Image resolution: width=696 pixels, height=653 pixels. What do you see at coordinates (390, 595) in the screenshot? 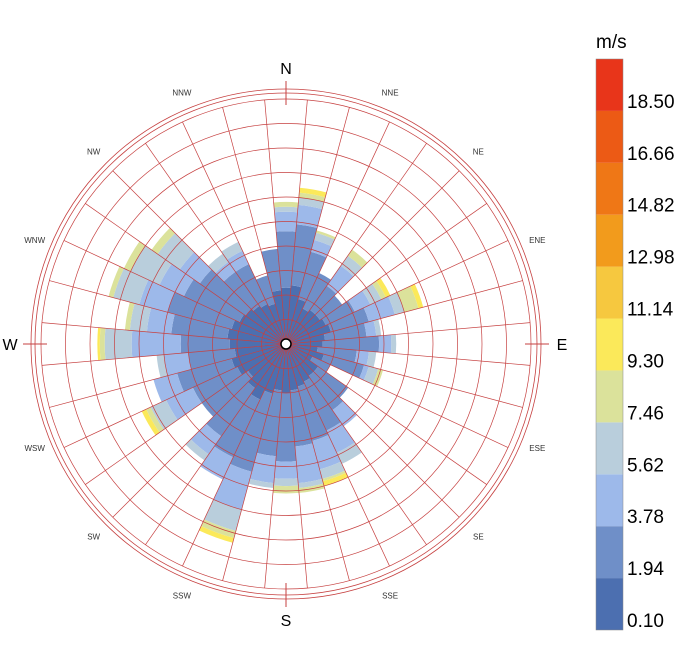
I see `direction-label-sse: SSE` at bounding box center [390, 595].